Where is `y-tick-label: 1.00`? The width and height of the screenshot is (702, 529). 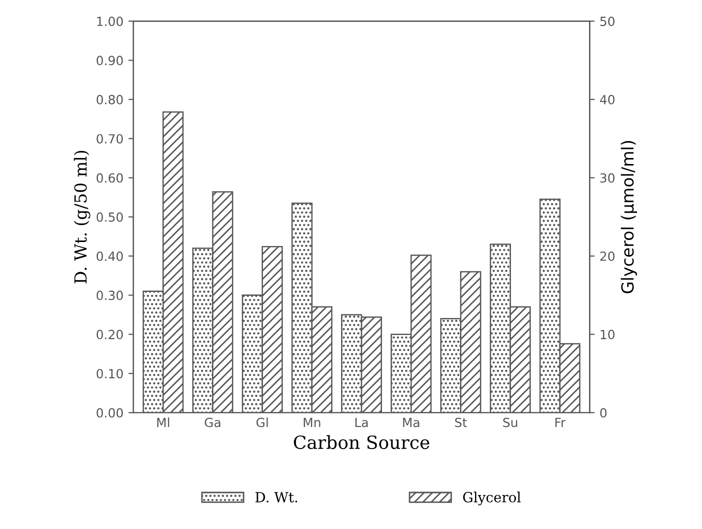
y-tick-label: 1.00 is located at coordinates (110, 21).